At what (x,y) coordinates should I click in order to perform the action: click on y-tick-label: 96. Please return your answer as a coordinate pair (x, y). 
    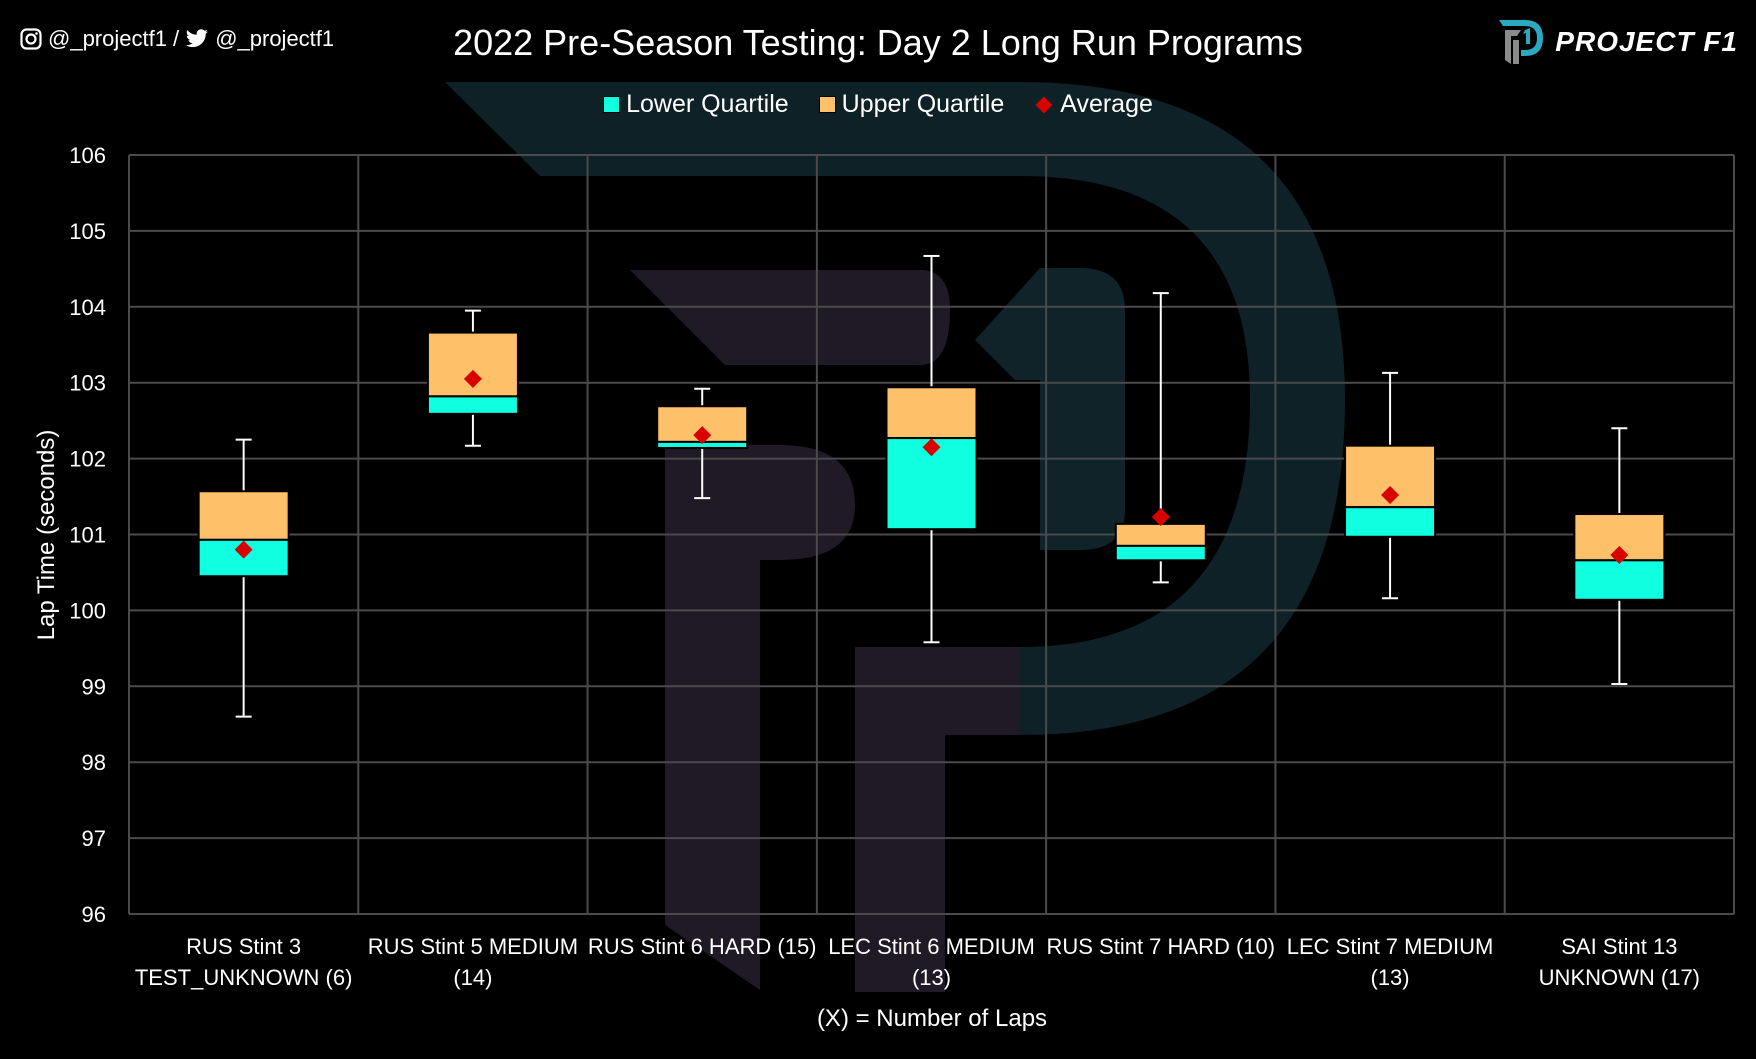
    Looking at the image, I should click on (94, 914).